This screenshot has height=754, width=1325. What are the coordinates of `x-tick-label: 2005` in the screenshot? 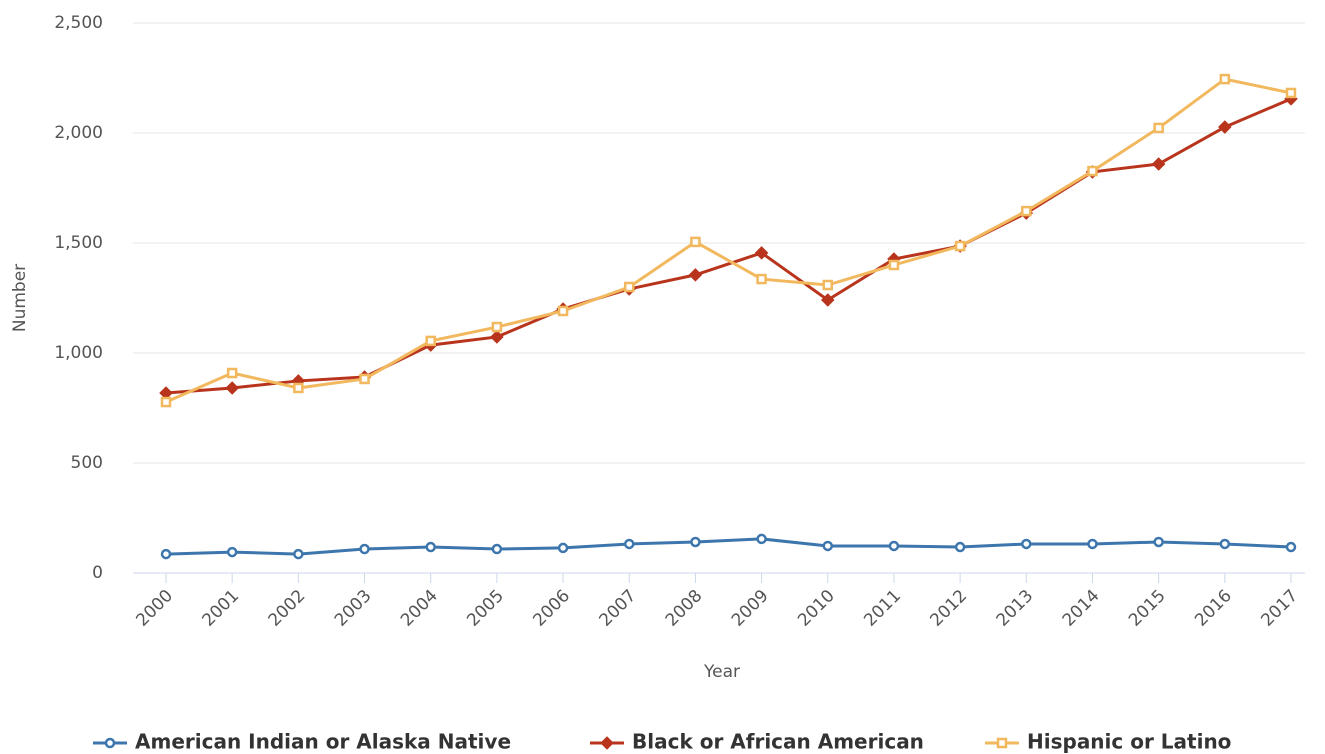 It's located at (485, 608).